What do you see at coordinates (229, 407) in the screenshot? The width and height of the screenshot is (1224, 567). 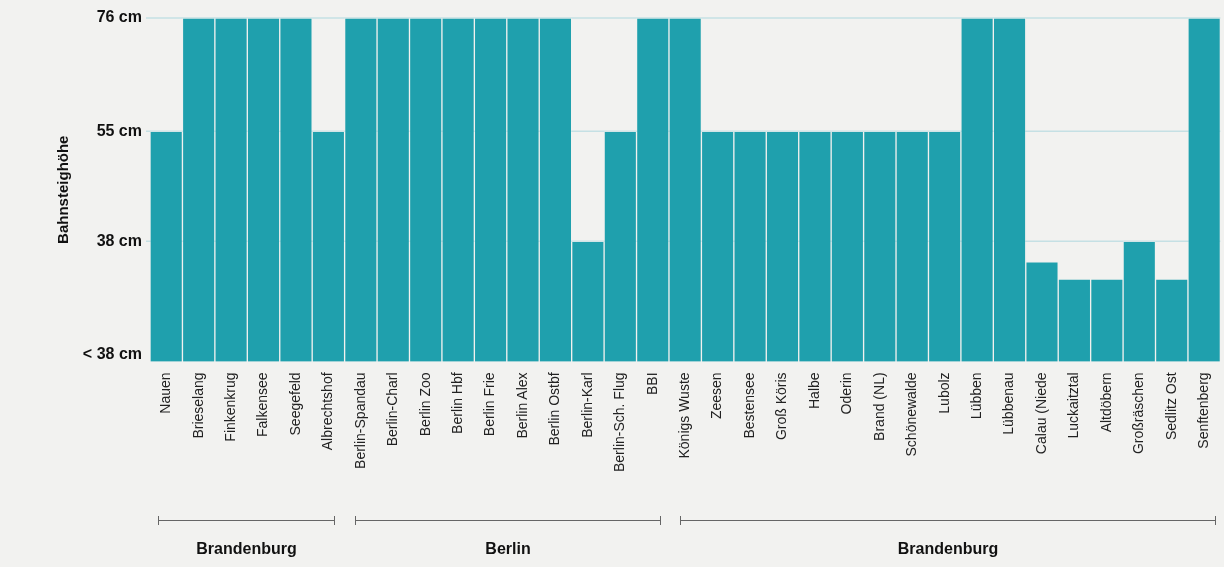 I see `x-tick-label: Finkenkrug` at bounding box center [229, 407].